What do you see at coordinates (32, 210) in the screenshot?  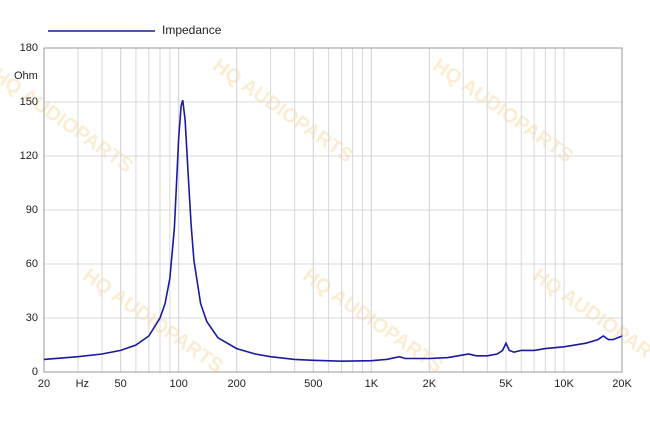 I see `y-tick-label: 90` at bounding box center [32, 210].